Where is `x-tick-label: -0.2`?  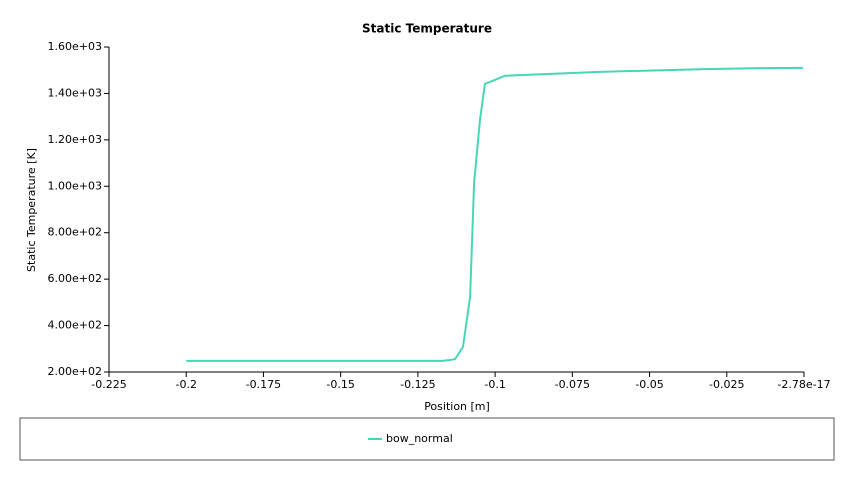 x-tick-label: -0.2 is located at coordinates (185, 384).